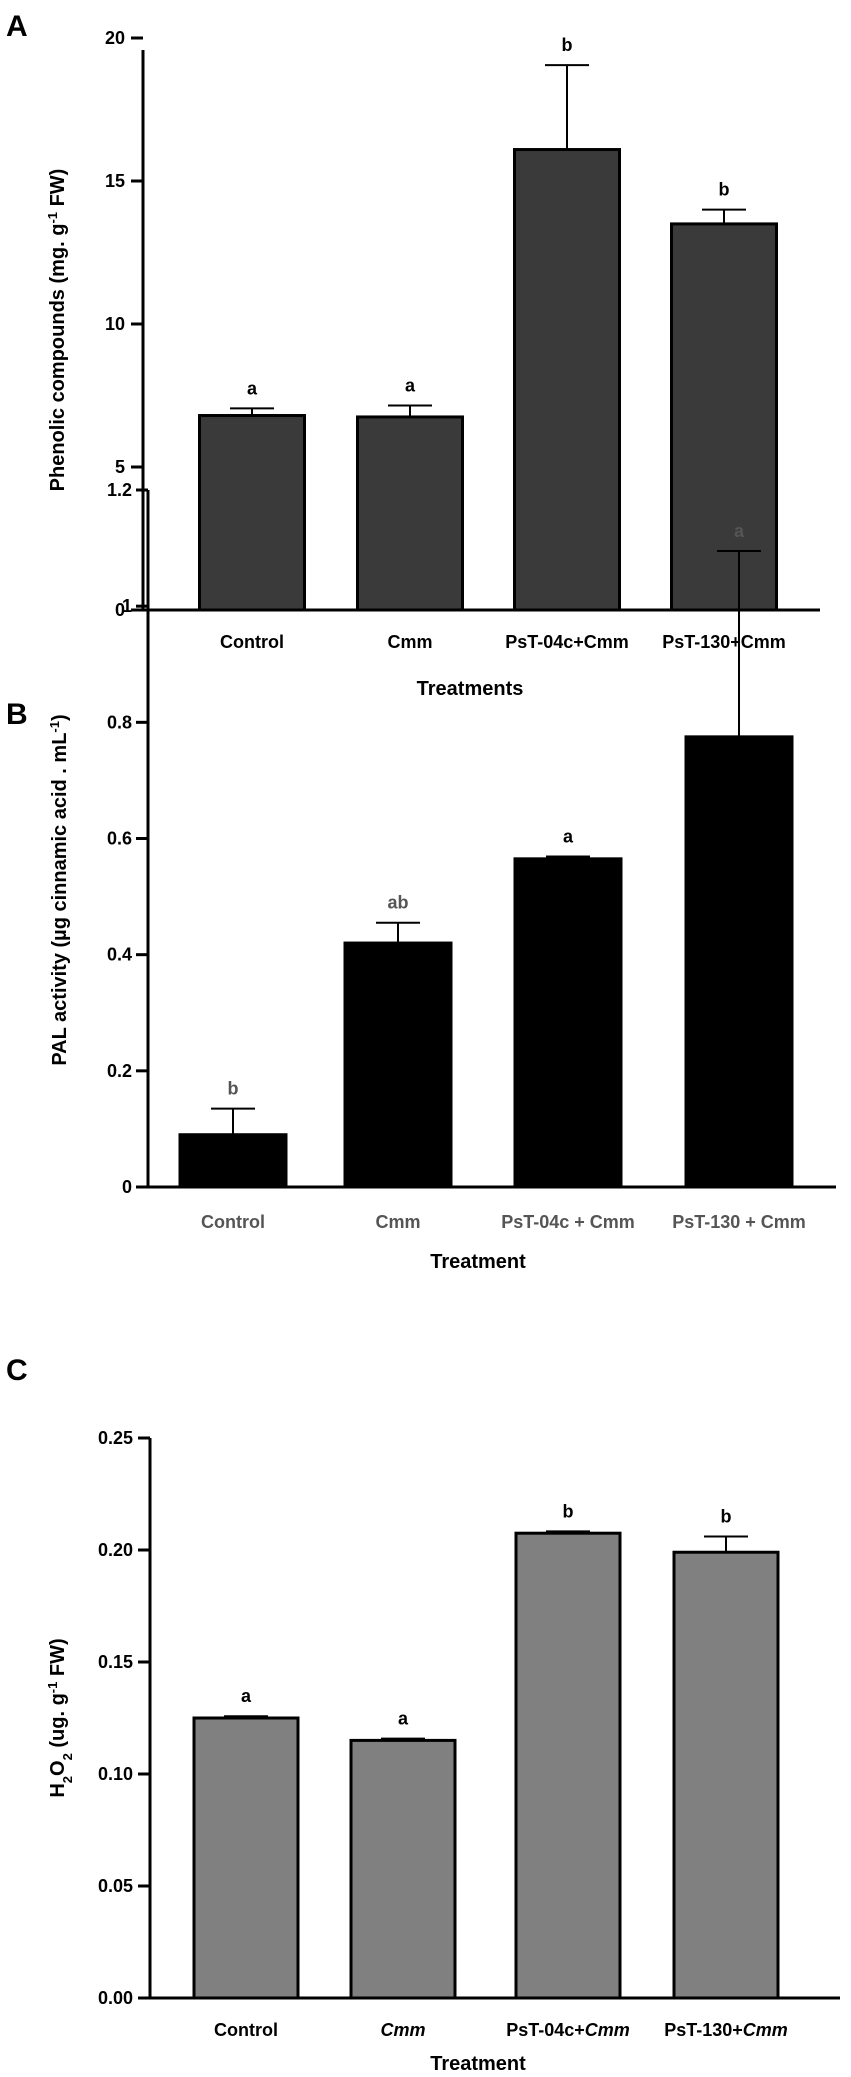 This screenshot has width=851, height=2077. What do you see at coordinates (17, 1370) in the screenshot?
I see `panel-letter-c: C` at bounding box center [17, 1370].